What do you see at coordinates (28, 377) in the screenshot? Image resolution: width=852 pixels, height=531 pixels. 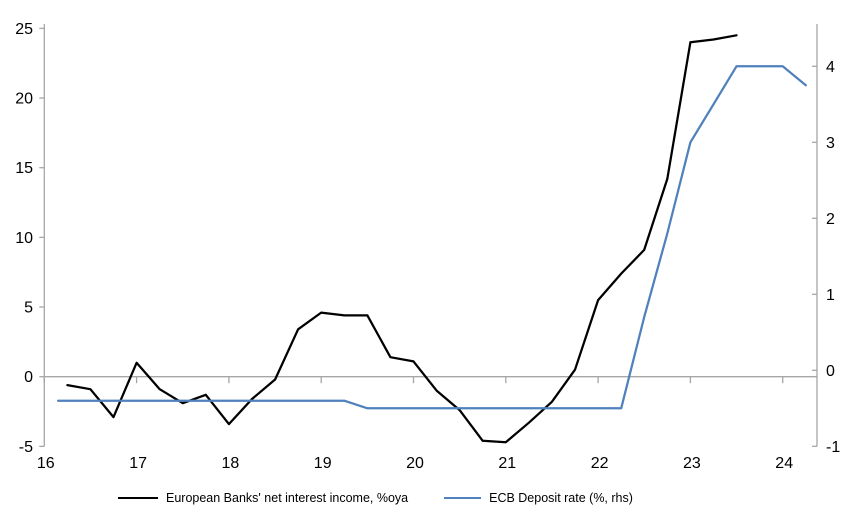 I see `left-axis-tick-label: 0` at bounding box center [28, 377].